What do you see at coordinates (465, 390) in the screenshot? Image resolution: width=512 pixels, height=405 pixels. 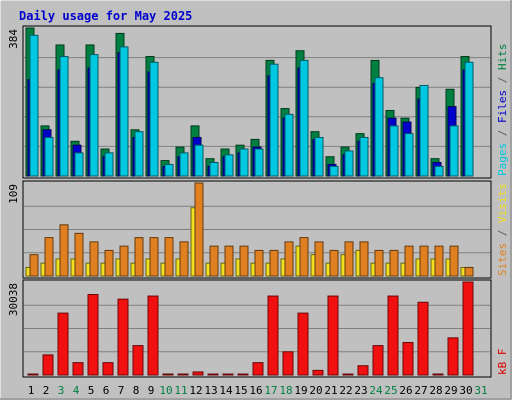 I see `day-label-30: 30` at bounding box center [465, 390].